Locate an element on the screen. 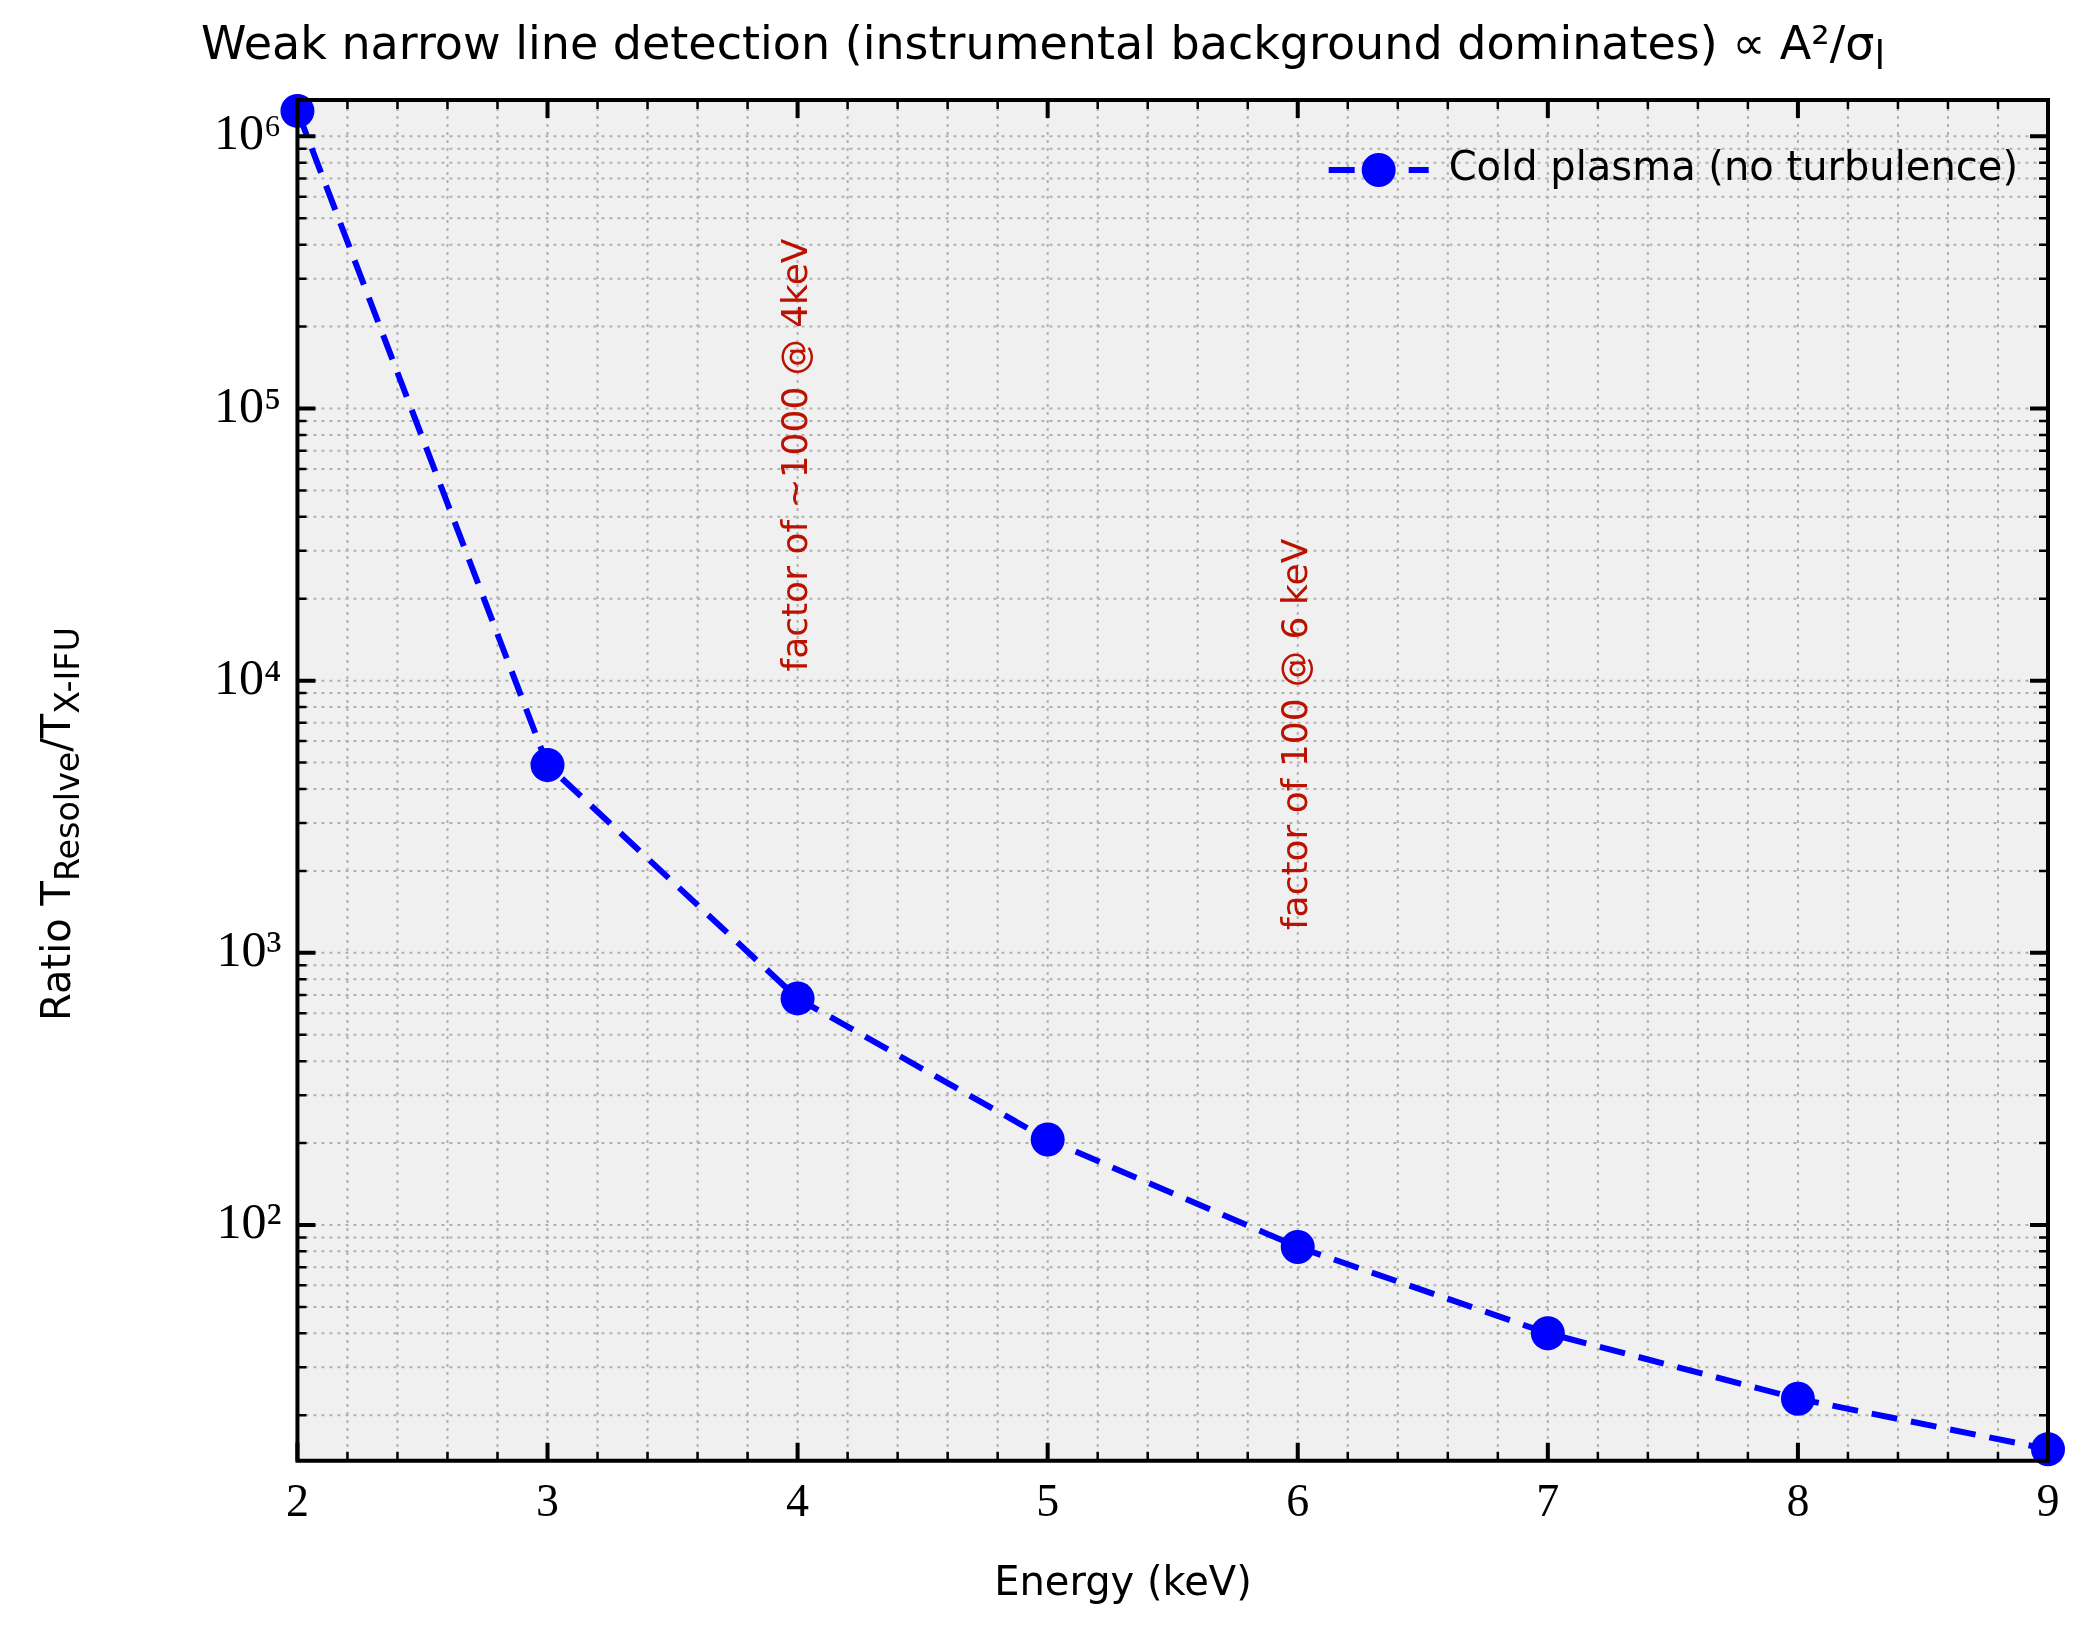 This screenshot has width=2091, height=1628. x-tick-label: 3 is located at coordinates (548, 1501).